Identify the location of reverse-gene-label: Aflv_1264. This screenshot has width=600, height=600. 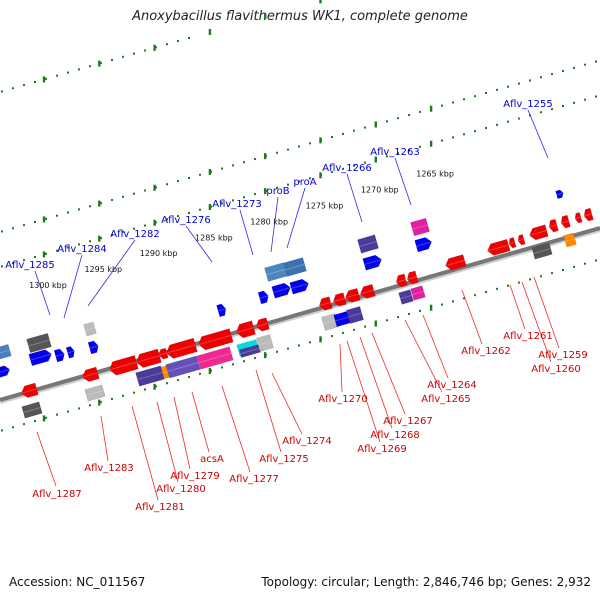
(452, 385).